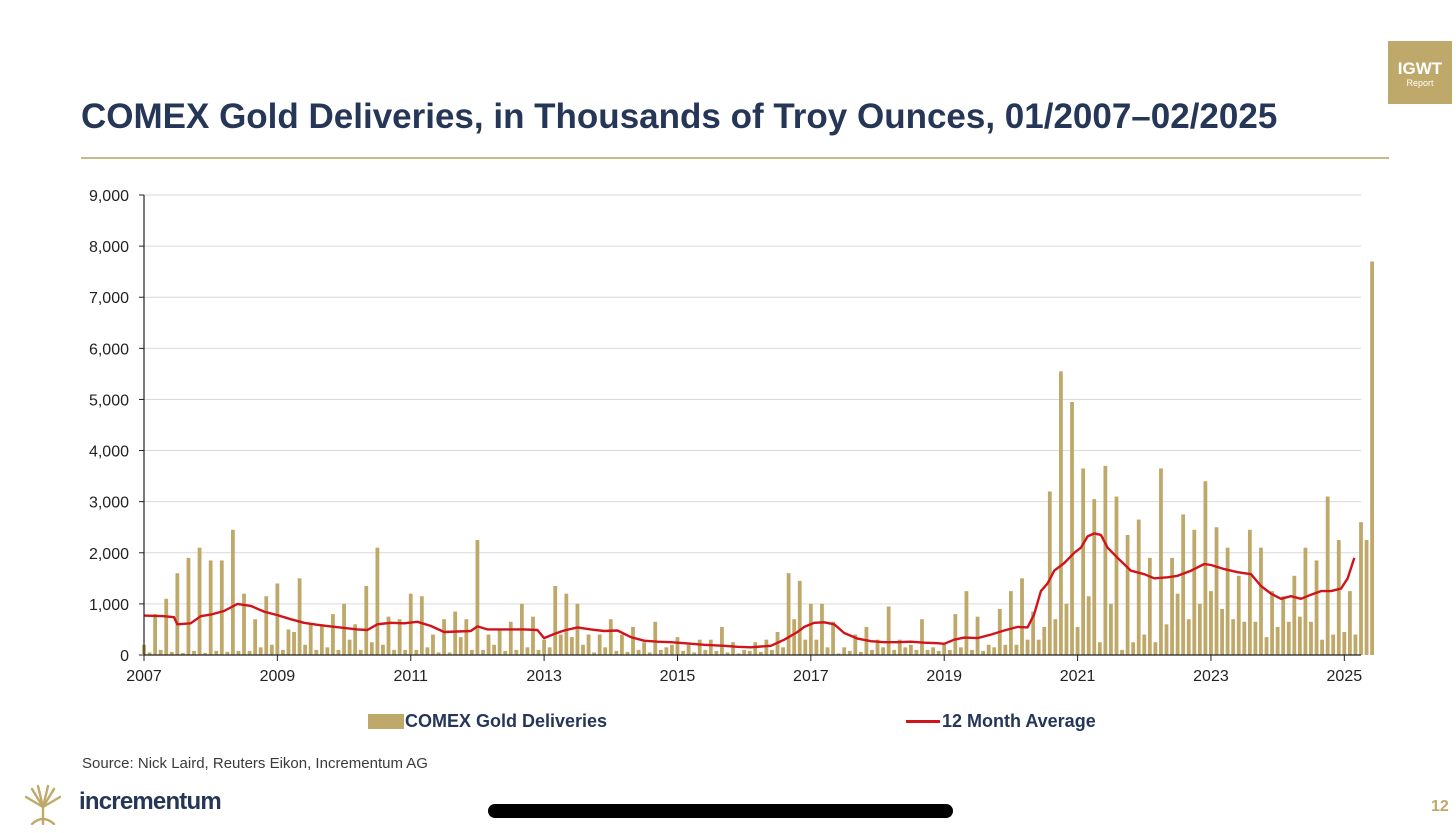 The width and height of the screenshot is (1456, 833). Describe the element at coordinates (1001, 721) in the screenshot. I see `legend-item-average: 12 Month Average` at that location.